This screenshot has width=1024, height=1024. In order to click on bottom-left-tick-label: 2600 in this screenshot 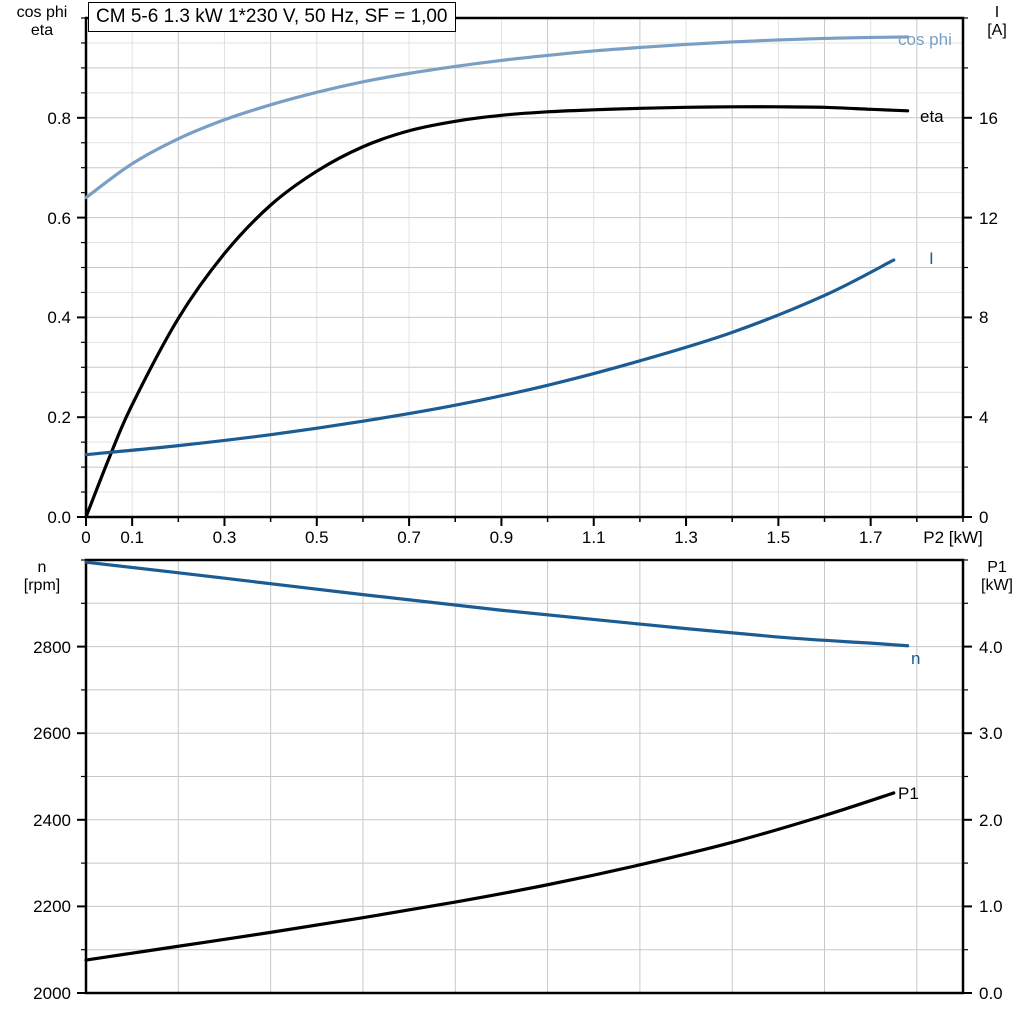, I will do `click(52, 734)`.